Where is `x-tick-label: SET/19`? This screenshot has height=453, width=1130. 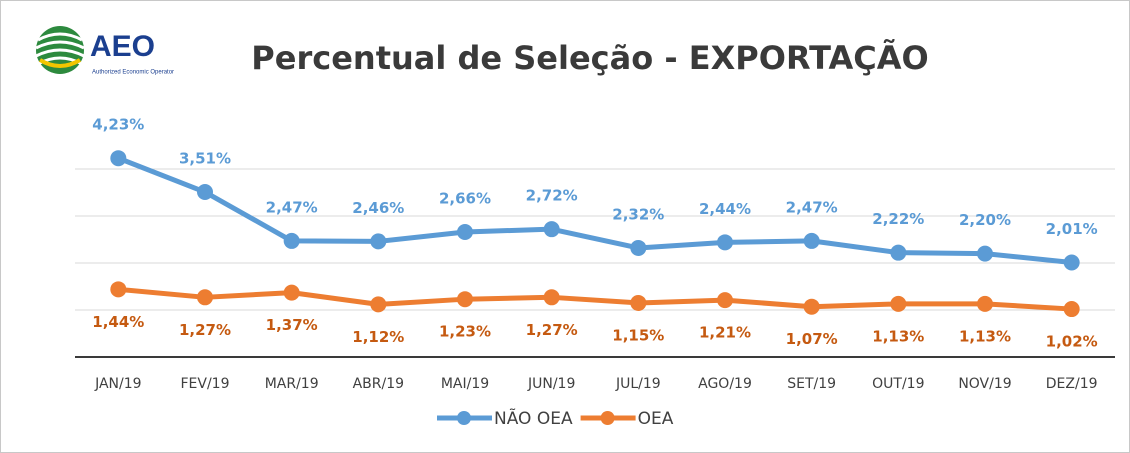
x-tick-label: SET/19 is located at coordinates (811, 384).